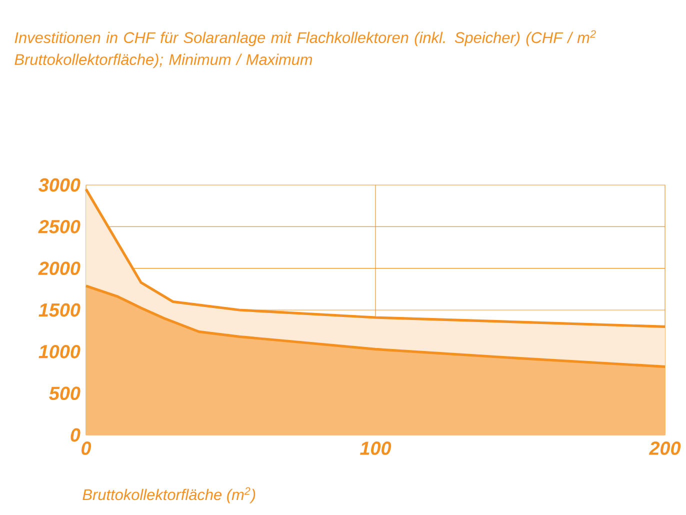 This screenshot has width=686, height=515. Describe the element at coordinates (59, 227) in the screenshot. I see `y-tick-label: 2500` at that location.